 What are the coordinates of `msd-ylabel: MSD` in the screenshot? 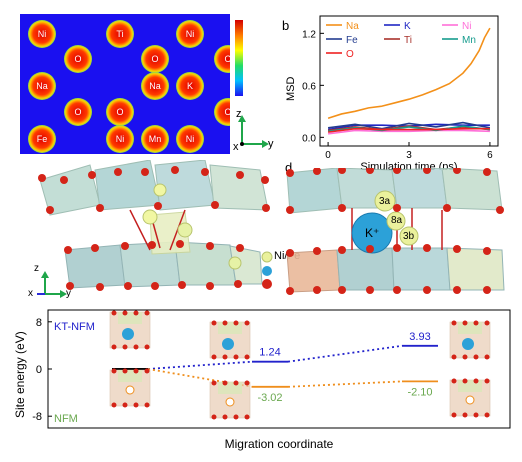 It's located at (291, 89).